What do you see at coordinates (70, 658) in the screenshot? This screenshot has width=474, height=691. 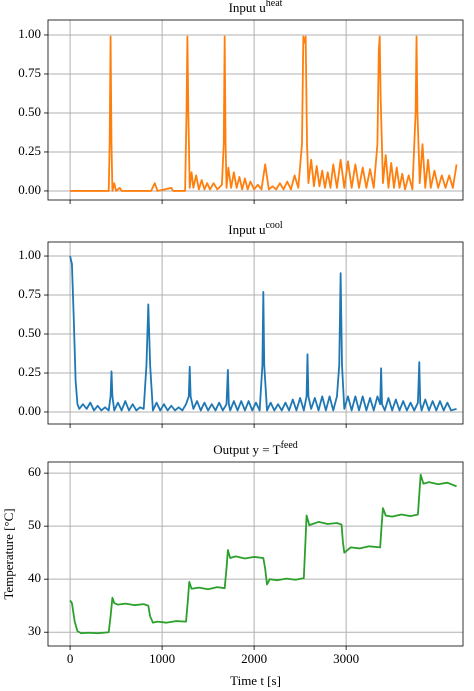 I see `x-tick-label: 0` at bounding box center [70, 658].